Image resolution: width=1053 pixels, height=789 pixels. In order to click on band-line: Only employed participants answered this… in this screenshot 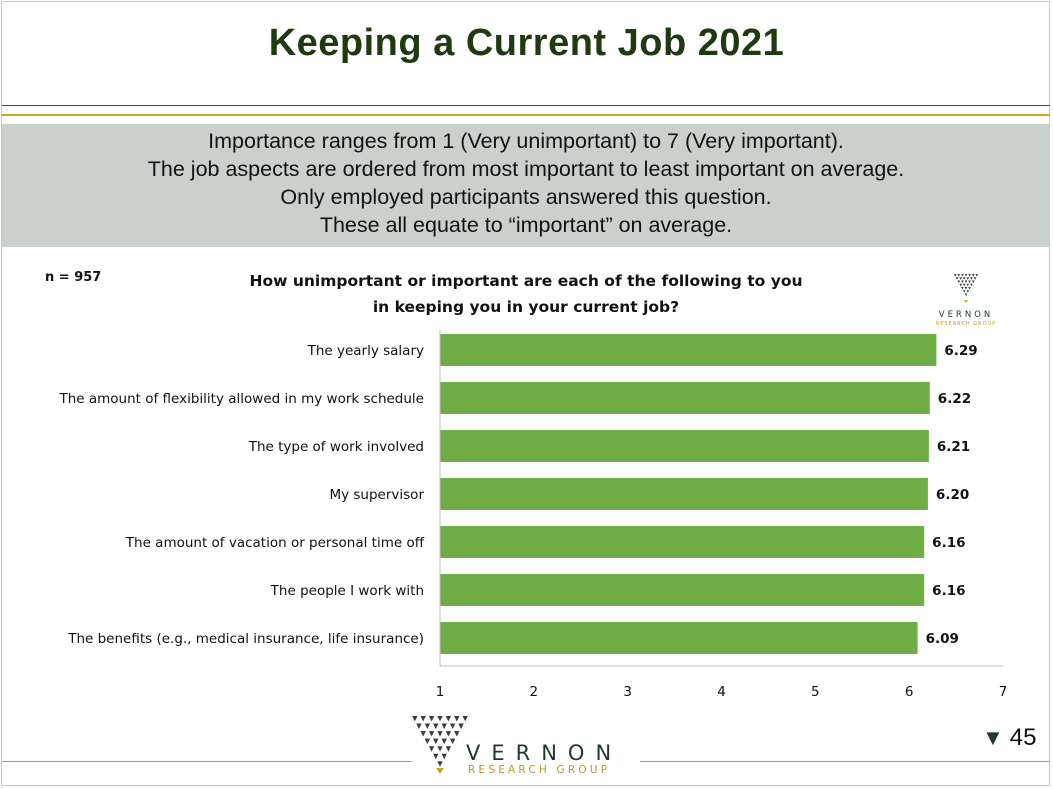, I will do `click(526, 197)`.